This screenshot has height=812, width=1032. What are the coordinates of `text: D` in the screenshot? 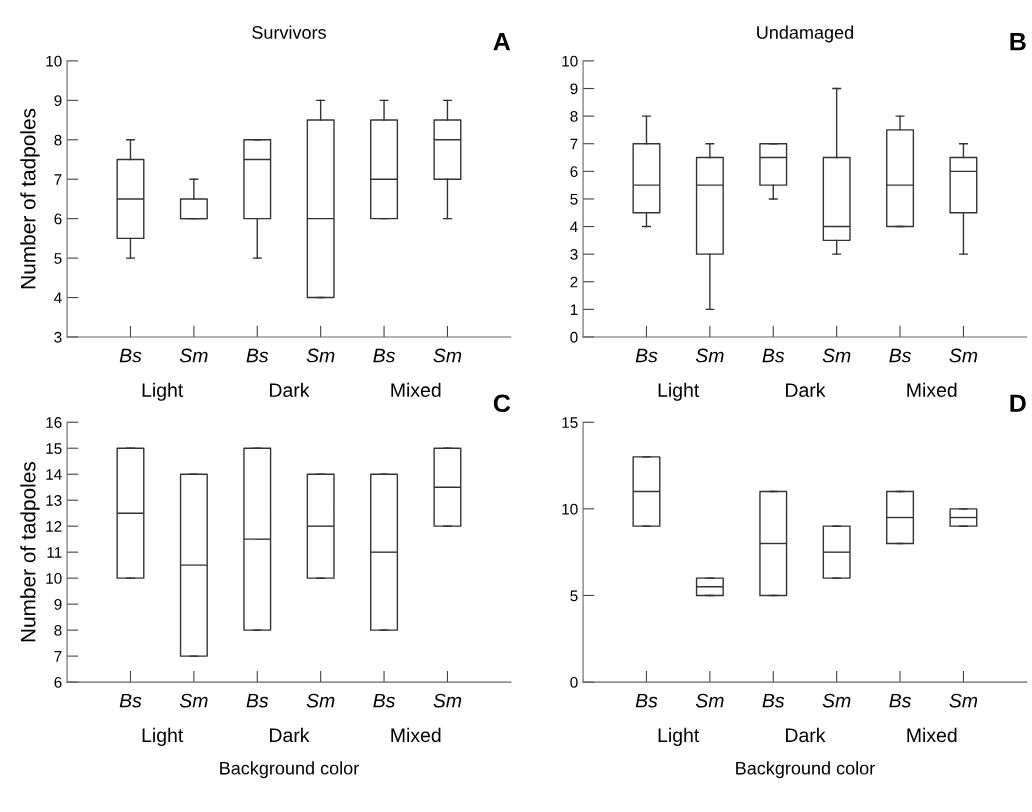 It's located at (1018, 403).